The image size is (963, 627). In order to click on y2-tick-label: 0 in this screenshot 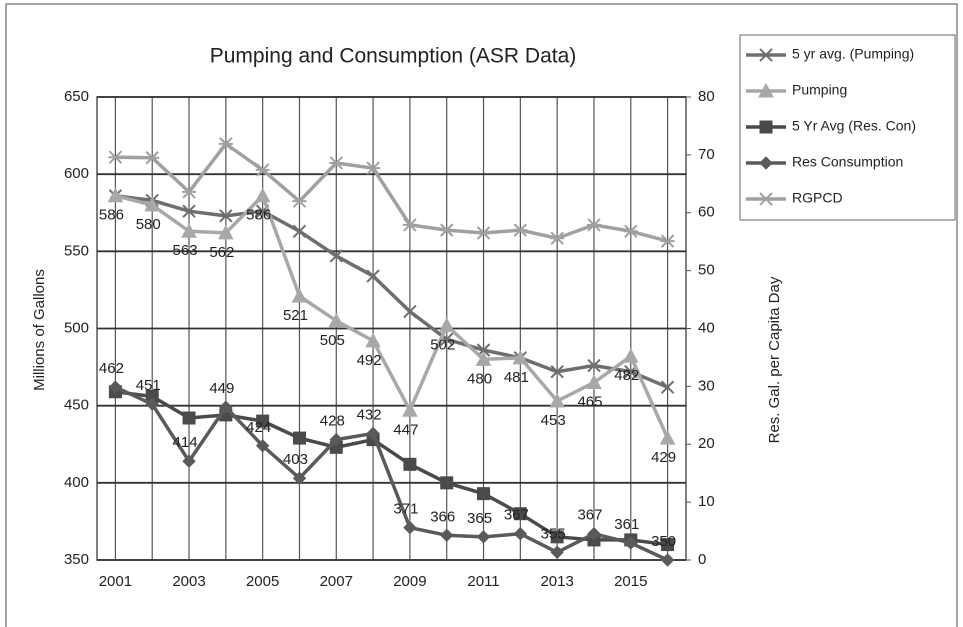, I will do `click(702, 559)`.